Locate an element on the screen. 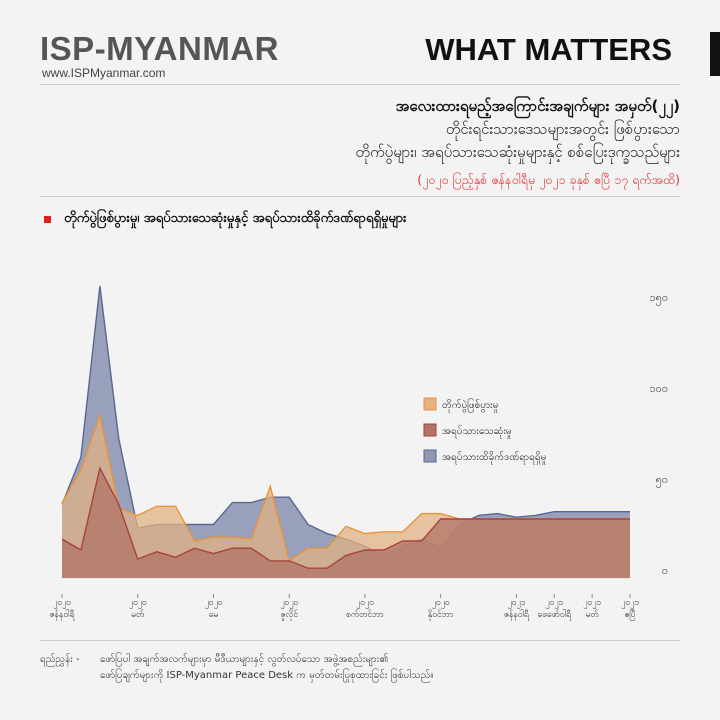  legend-label-1: တိုက်ပွဲဖြစ်ပွားမှု is located at coordinates (470, 405).